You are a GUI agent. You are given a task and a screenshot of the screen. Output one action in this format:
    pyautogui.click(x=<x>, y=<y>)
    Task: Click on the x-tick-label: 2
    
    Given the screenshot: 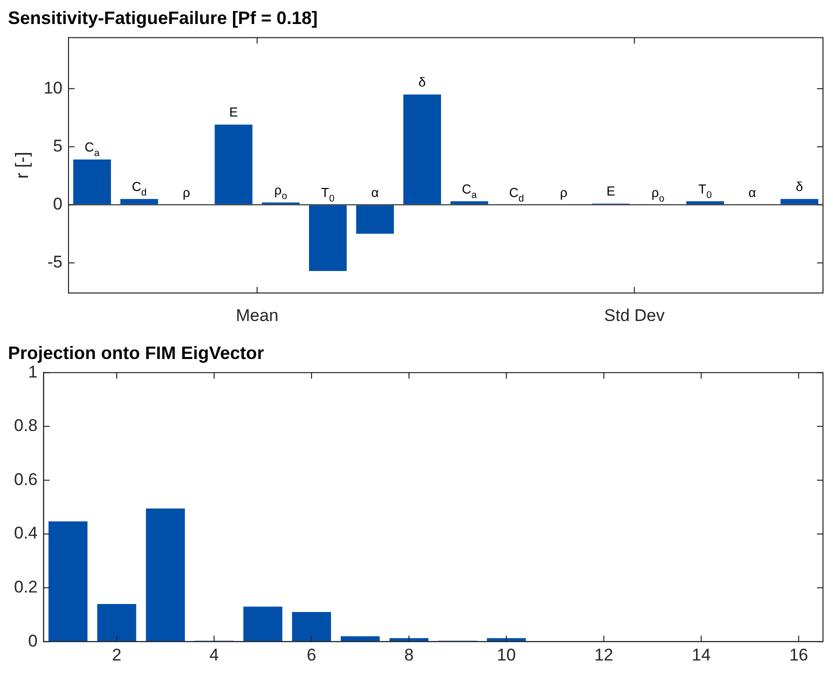 What is the action you would take?
    pyautogui.click(x=117, y=654)
    